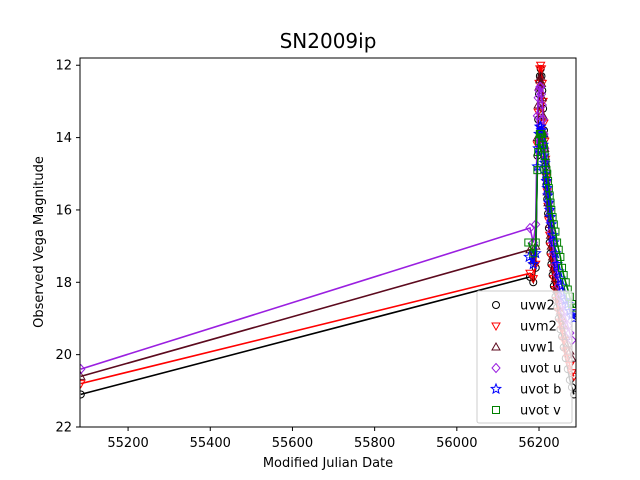 Image resolution: width=640 pixels, height=480 pixels. What do you see at coordinates (63, 138) in the screenshot?
I see `y-tick-label-1: 14` at bounding box center [63, 138].